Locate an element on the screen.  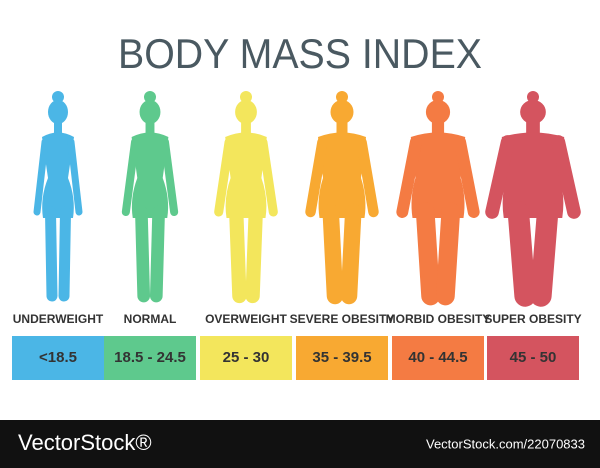
category-label: MORBID OBESITY is located at coordinates (438, 319).